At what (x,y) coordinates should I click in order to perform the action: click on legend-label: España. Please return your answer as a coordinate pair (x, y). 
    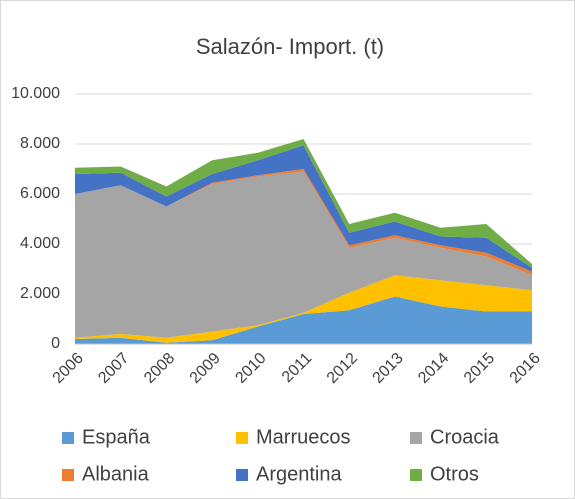
    Looking at the image, I should click on (116, 437).